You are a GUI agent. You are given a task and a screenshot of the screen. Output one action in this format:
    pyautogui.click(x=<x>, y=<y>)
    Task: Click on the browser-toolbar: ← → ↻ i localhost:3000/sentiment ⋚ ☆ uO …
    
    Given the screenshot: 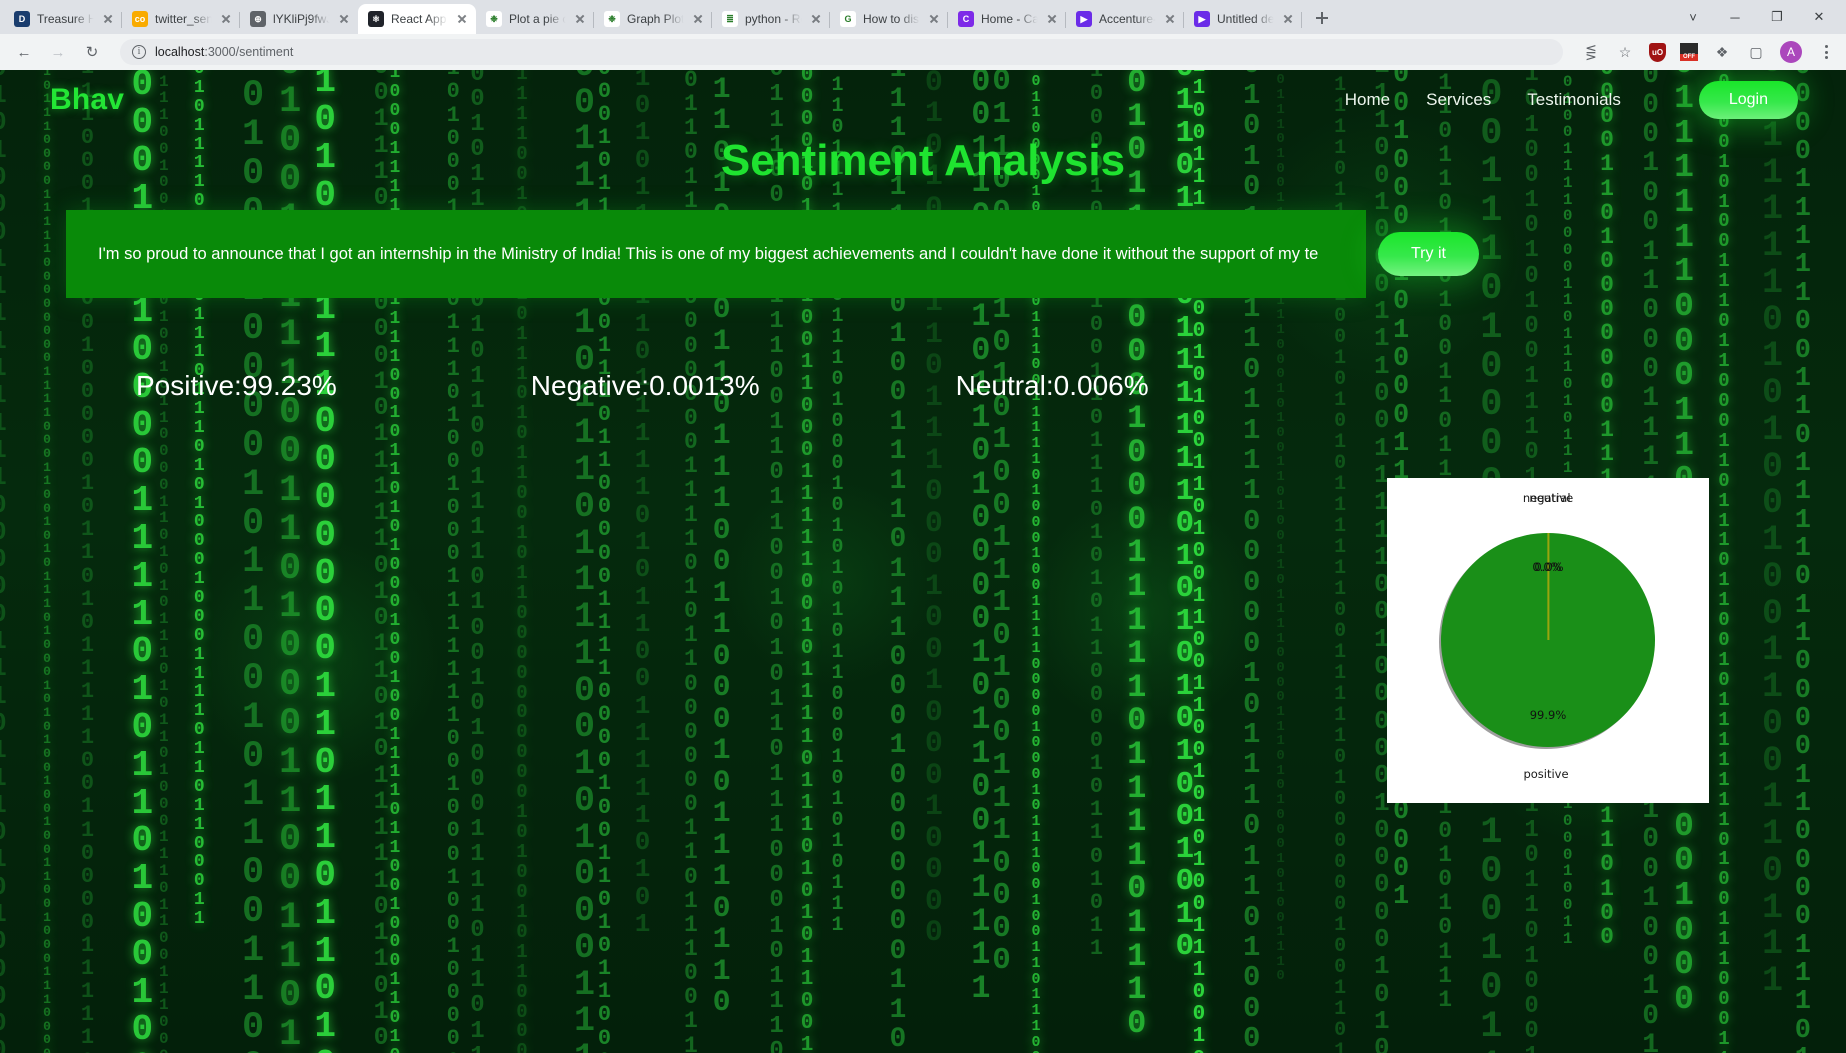 What is the action you would take?
    pyautogui.click(x=923, y=52)
    